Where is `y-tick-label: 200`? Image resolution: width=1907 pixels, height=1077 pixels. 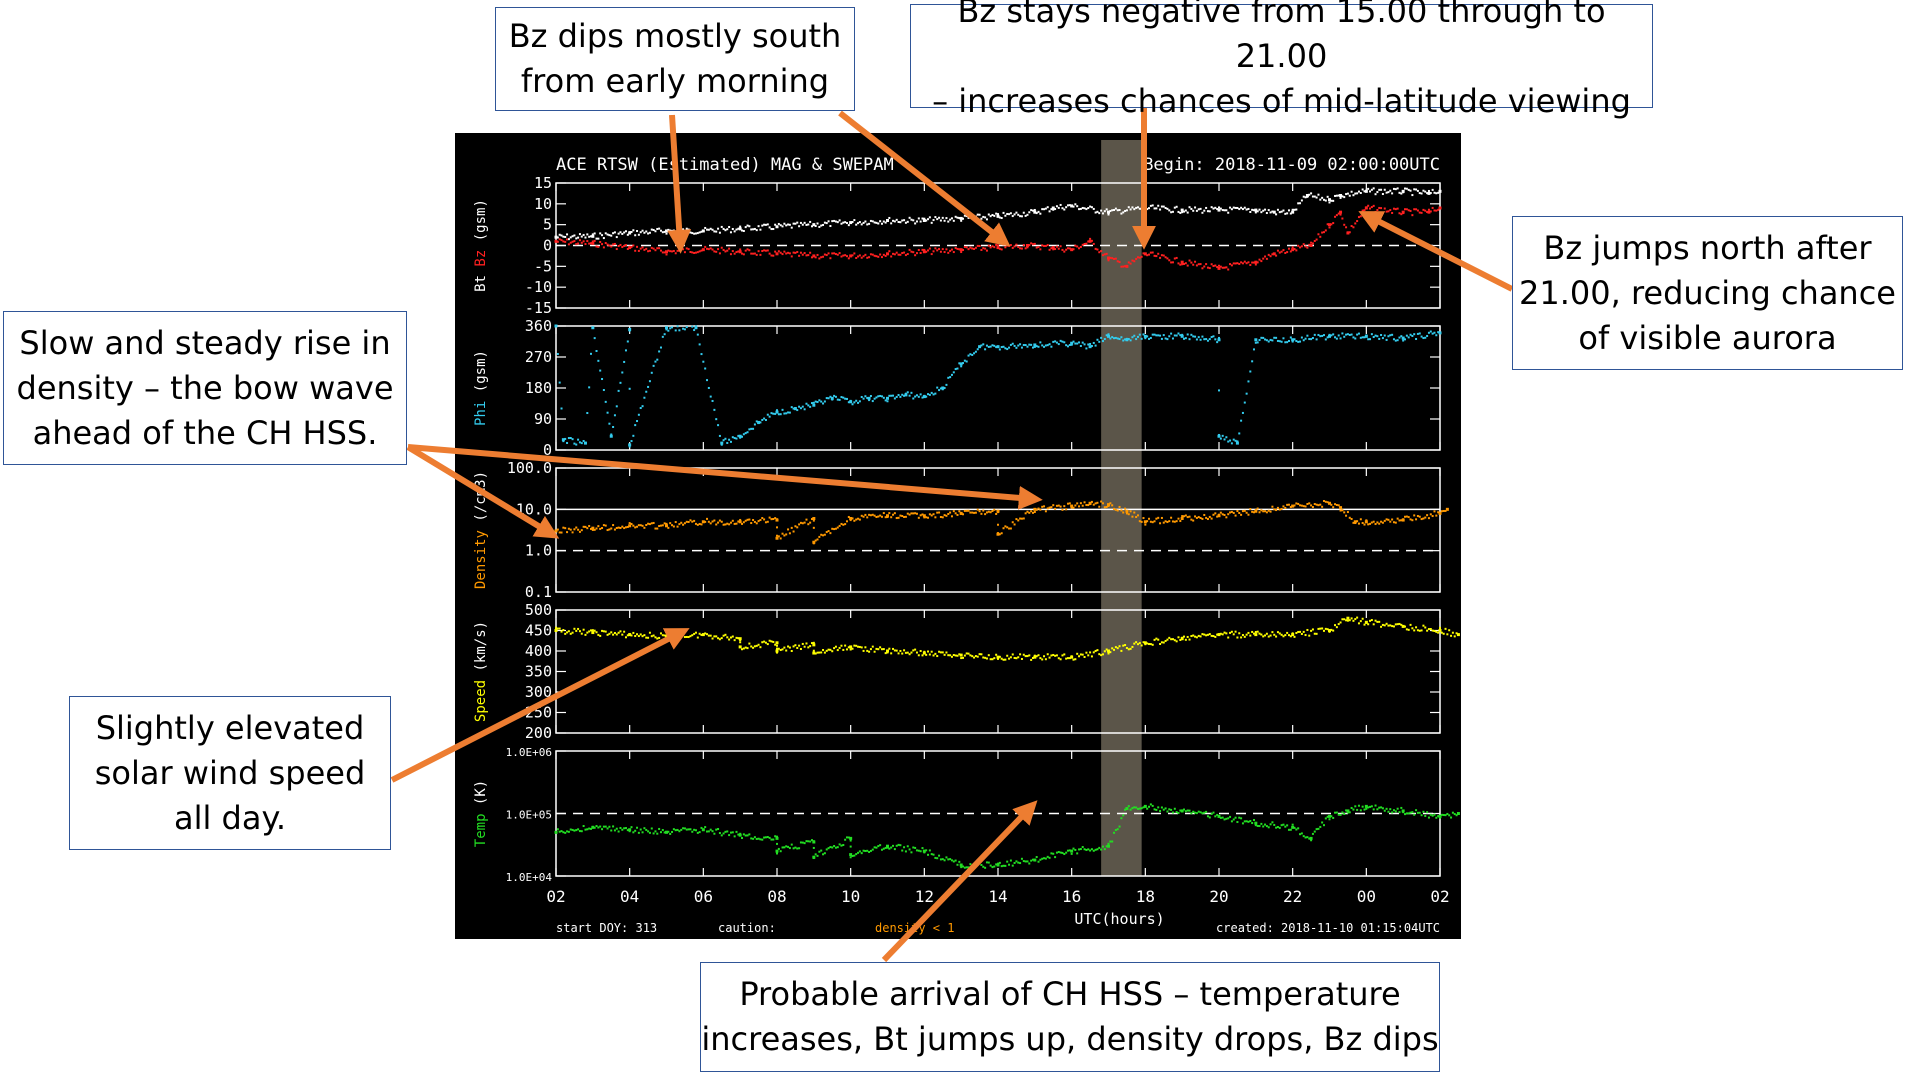 y-tick-label: 200 is located at coordinates (538, 733).